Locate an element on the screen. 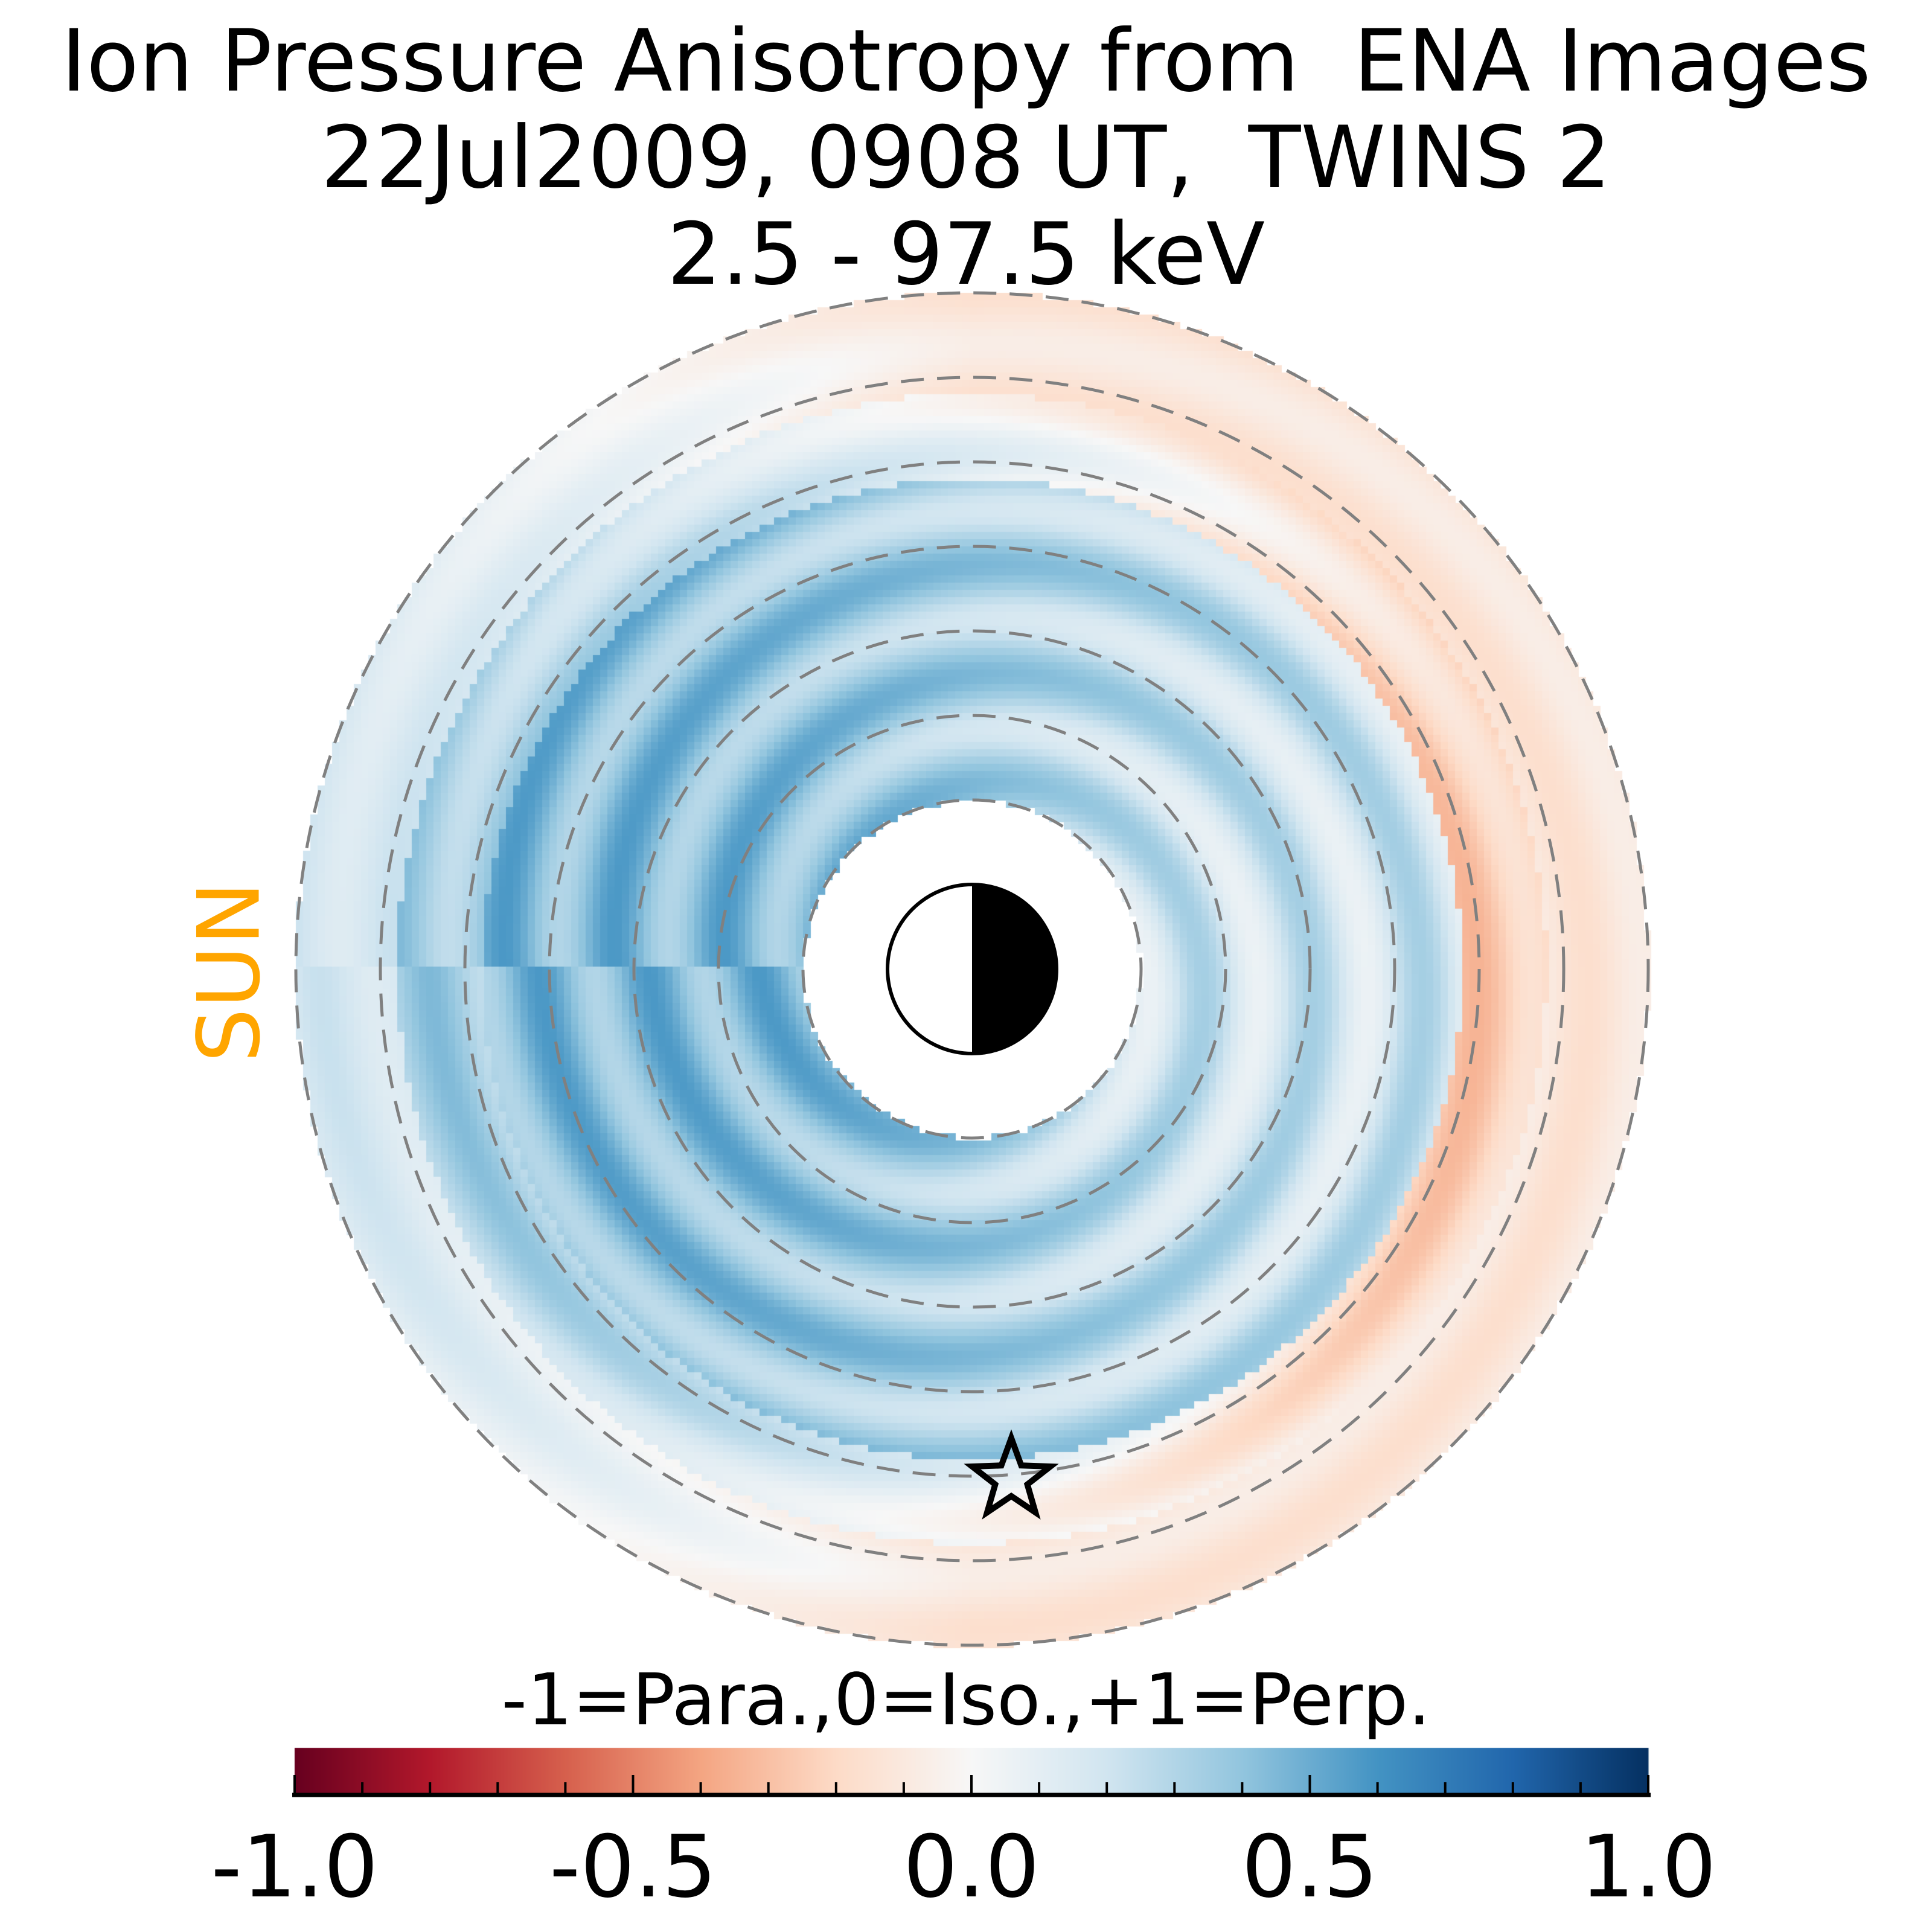 Image resolution: width=1932 pixels, height=1932 pixels. spacecraft-star-icon is located at coordinates (1011, 1475).